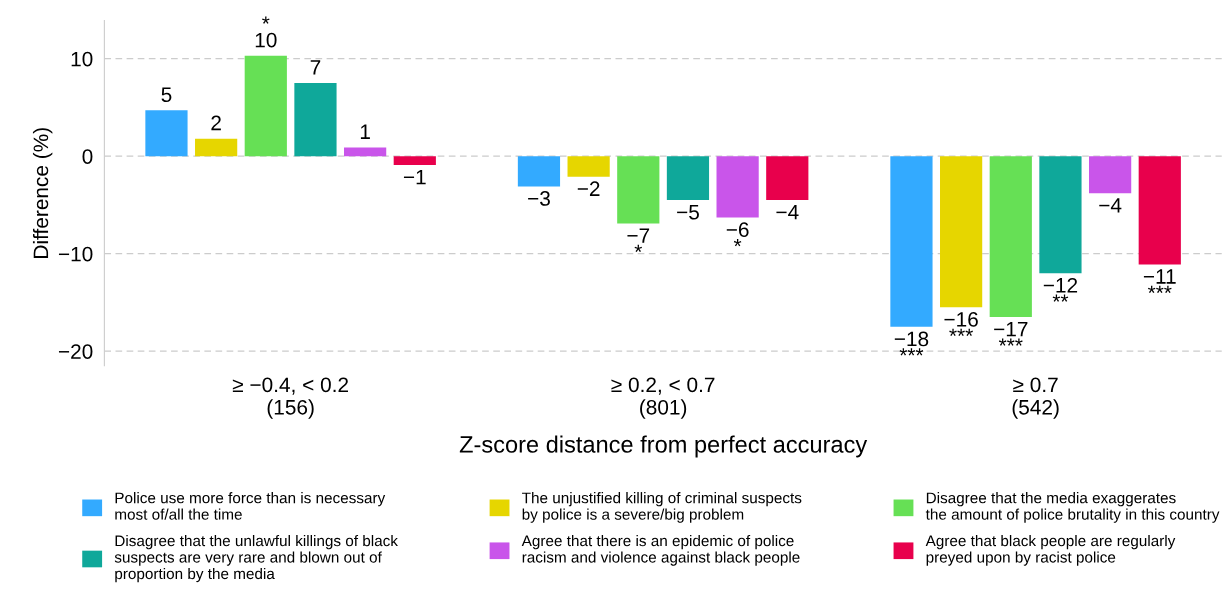 The image size is (1228, 590). What do you see at coordinates (87, 156) in the screenshot?
I see `y-tick-label: 0` at bounding box center [87, 156].